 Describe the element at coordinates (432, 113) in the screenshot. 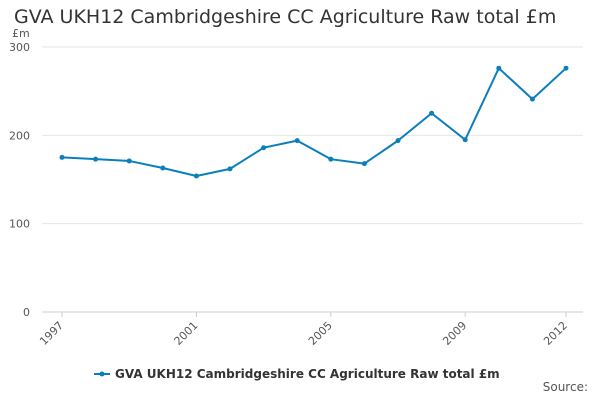

I see `data-point-2008` at that location.